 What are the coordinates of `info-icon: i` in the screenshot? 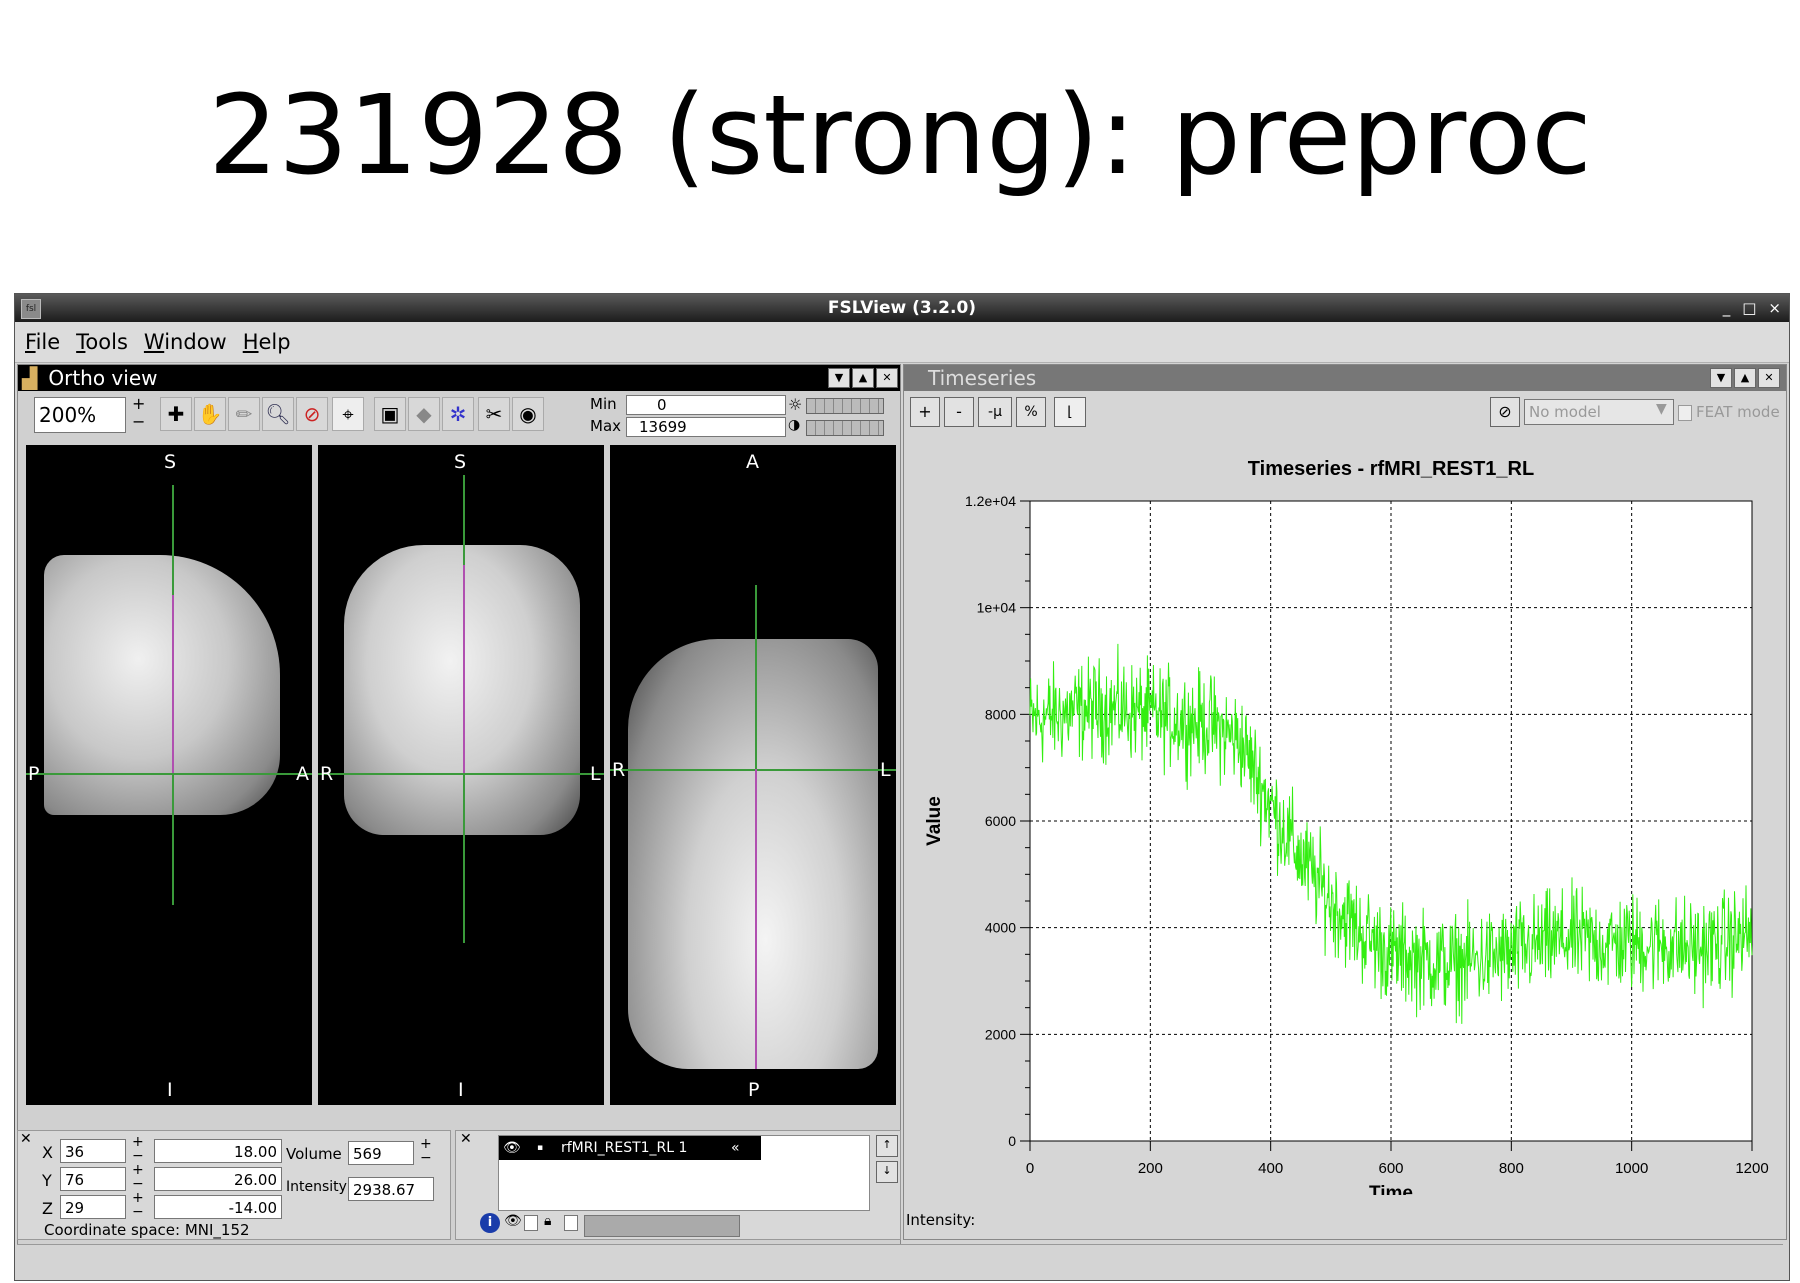 It's located at (490, 1223).